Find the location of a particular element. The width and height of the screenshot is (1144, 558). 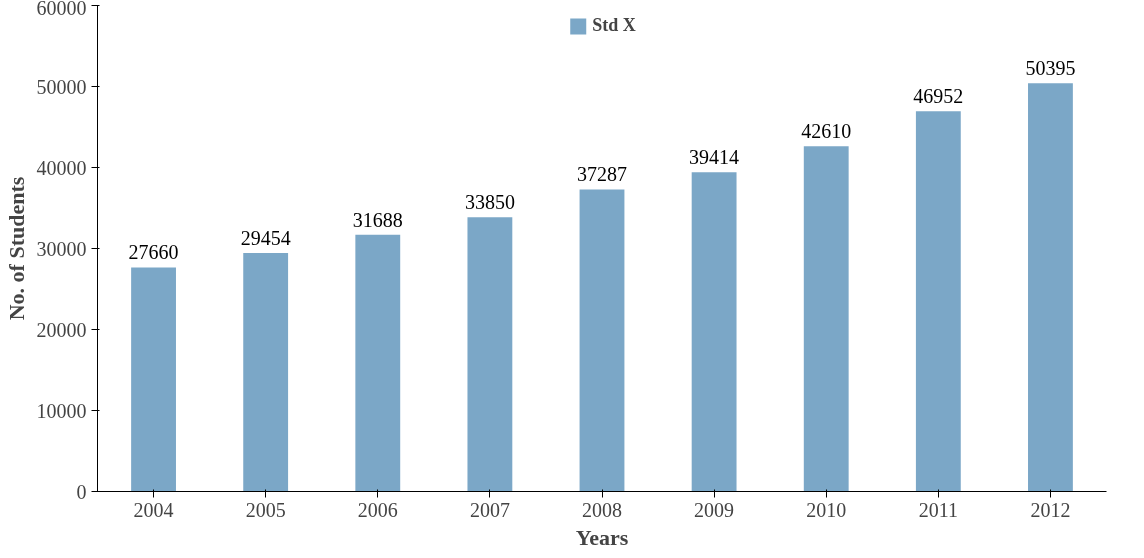

data-label: 33850 is located at coordinates (489, 202).